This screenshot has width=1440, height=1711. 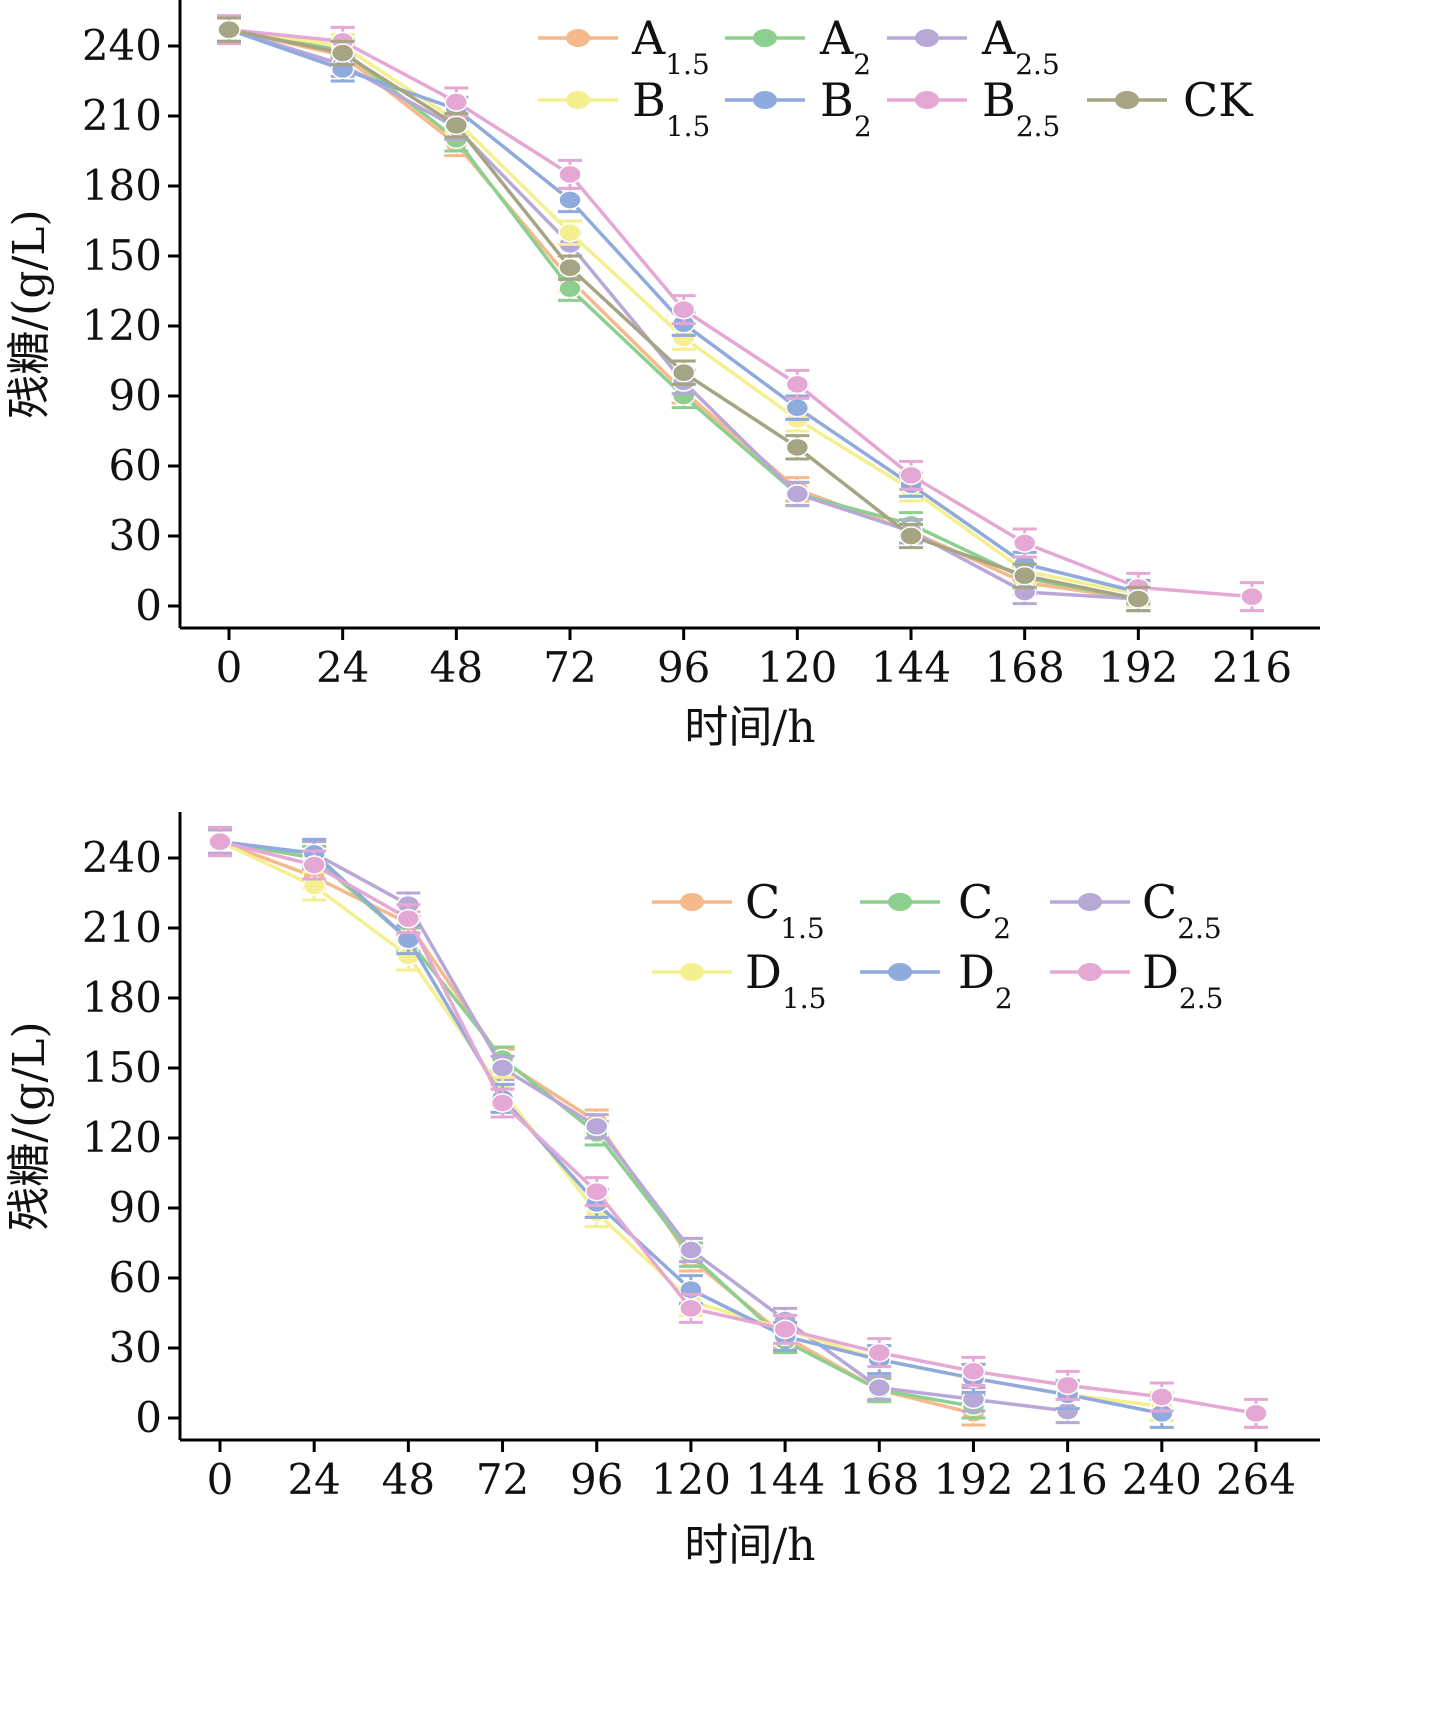 I want to click on x-tick-label: 96, so click(x=683, y=667).